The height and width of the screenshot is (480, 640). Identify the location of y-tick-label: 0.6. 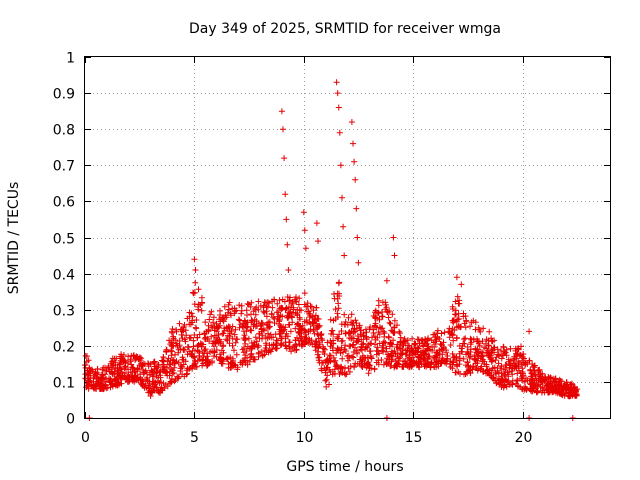
(64, 203).